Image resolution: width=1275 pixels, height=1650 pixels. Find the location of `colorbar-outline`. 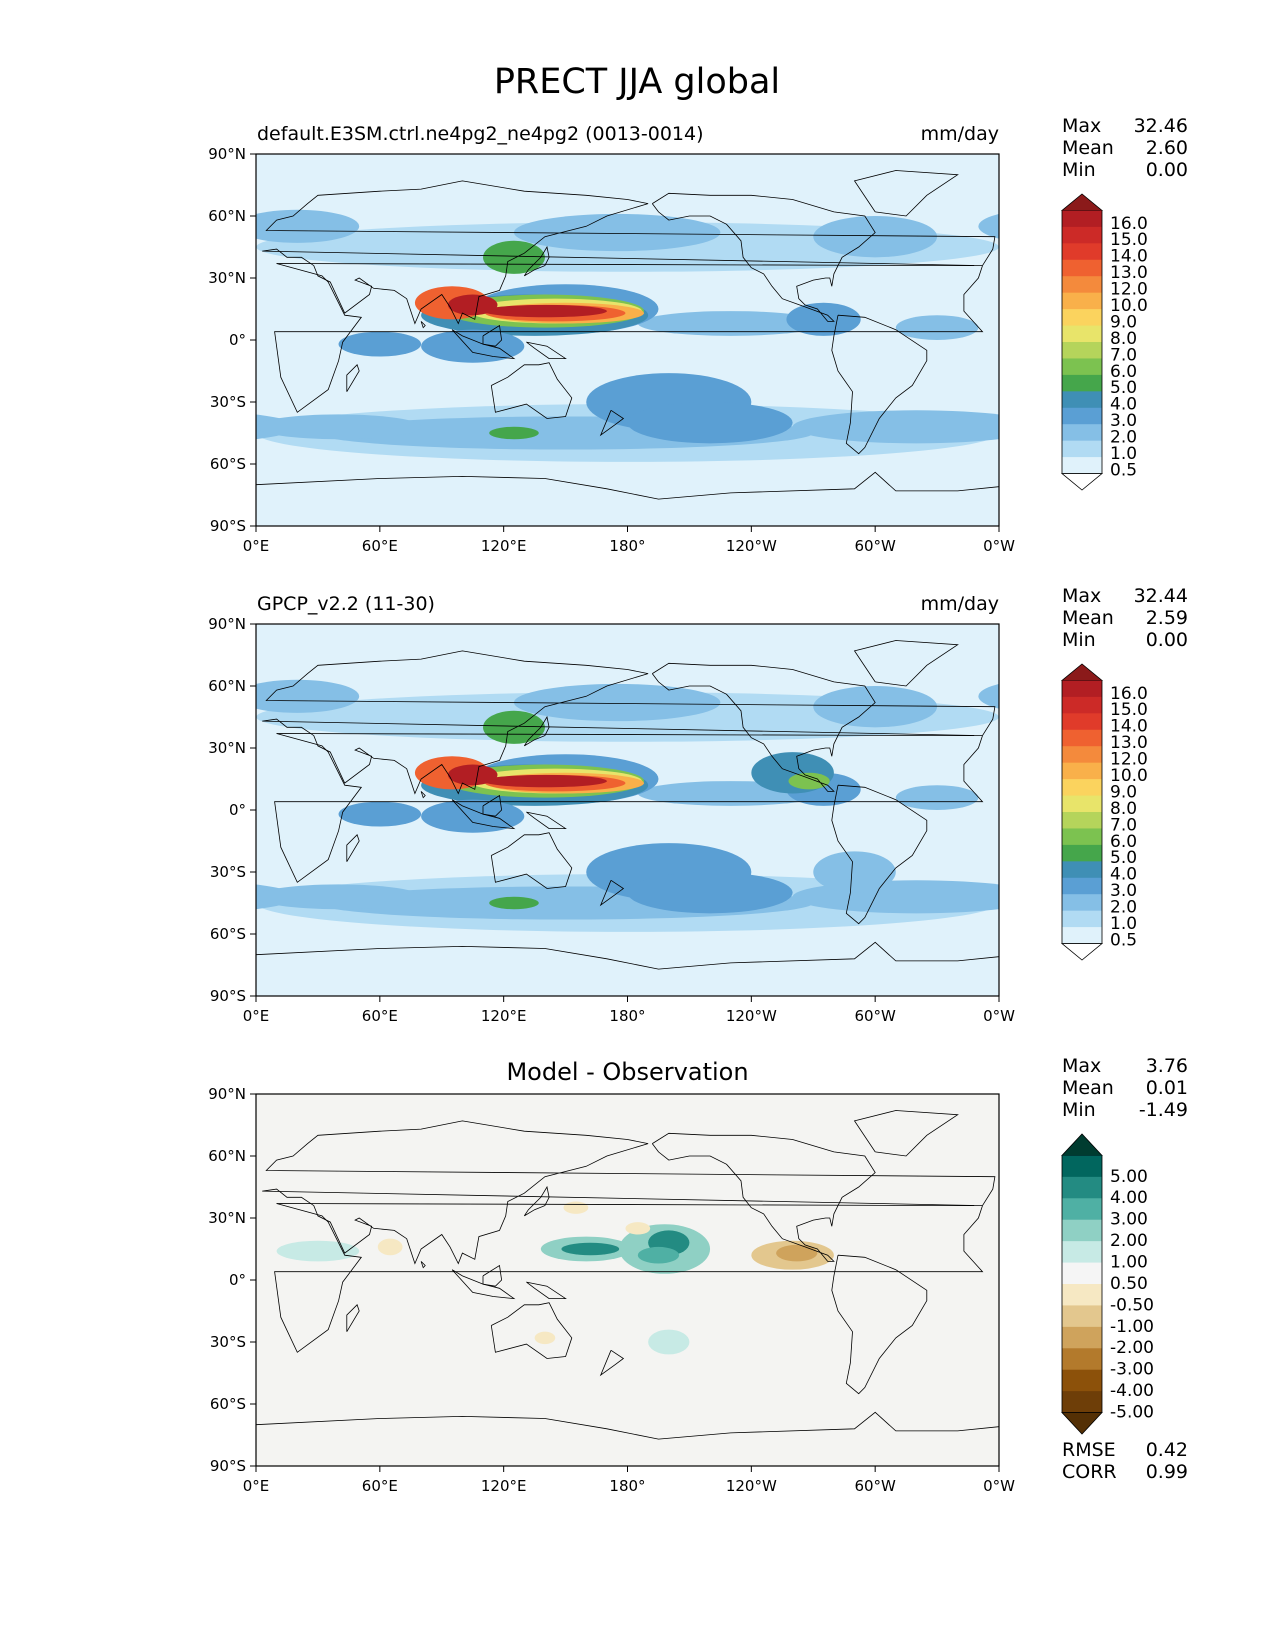

colorbar-outline is located at coordinates (1082, 1284).